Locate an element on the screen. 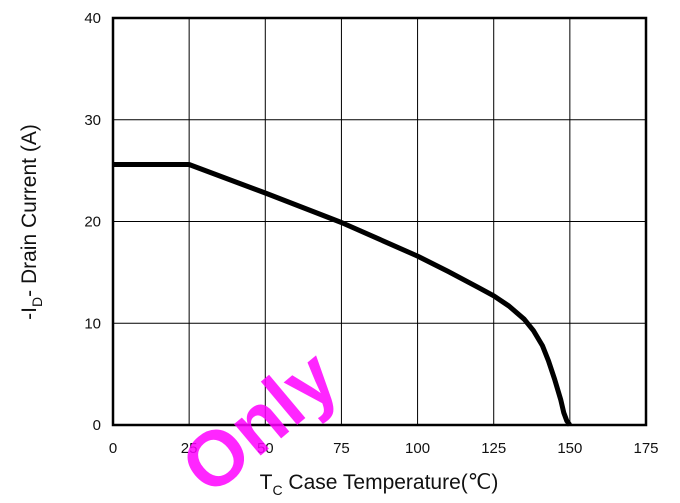 The width and height of the screenshot is (680, 503). y-tick-label: 40 is located at coordinates (92, 18).